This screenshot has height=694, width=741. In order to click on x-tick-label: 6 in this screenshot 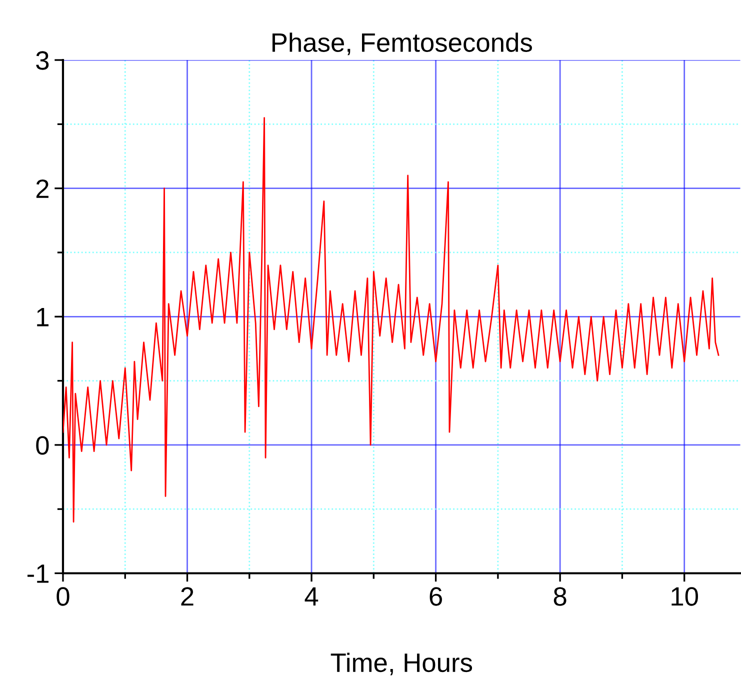, I will do `click(436, 596)`.